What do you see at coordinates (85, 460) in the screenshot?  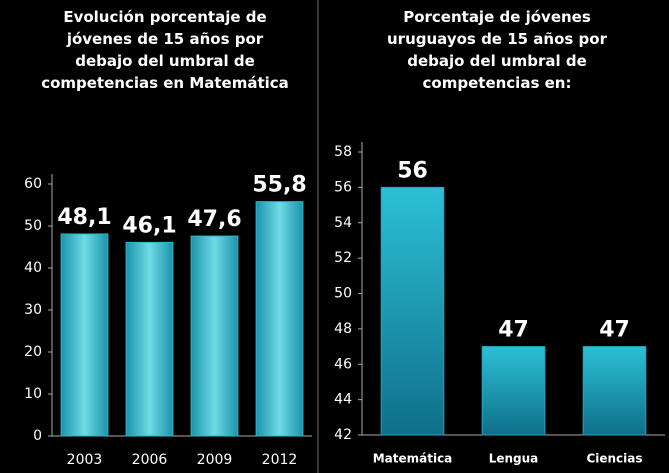 I see `x-tick-label: 2003` at bounding box center [85, 460].